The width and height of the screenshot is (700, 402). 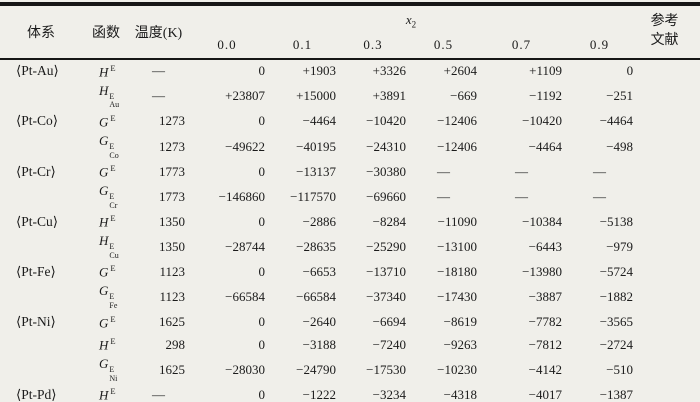 What do you see at coordinates (350, 171) in the screenshot?
I see `table-row: ⟨Pt-Cr⟩ G E 1773 0 −13137 −30380 — — —` at bounding box center [350, 171].